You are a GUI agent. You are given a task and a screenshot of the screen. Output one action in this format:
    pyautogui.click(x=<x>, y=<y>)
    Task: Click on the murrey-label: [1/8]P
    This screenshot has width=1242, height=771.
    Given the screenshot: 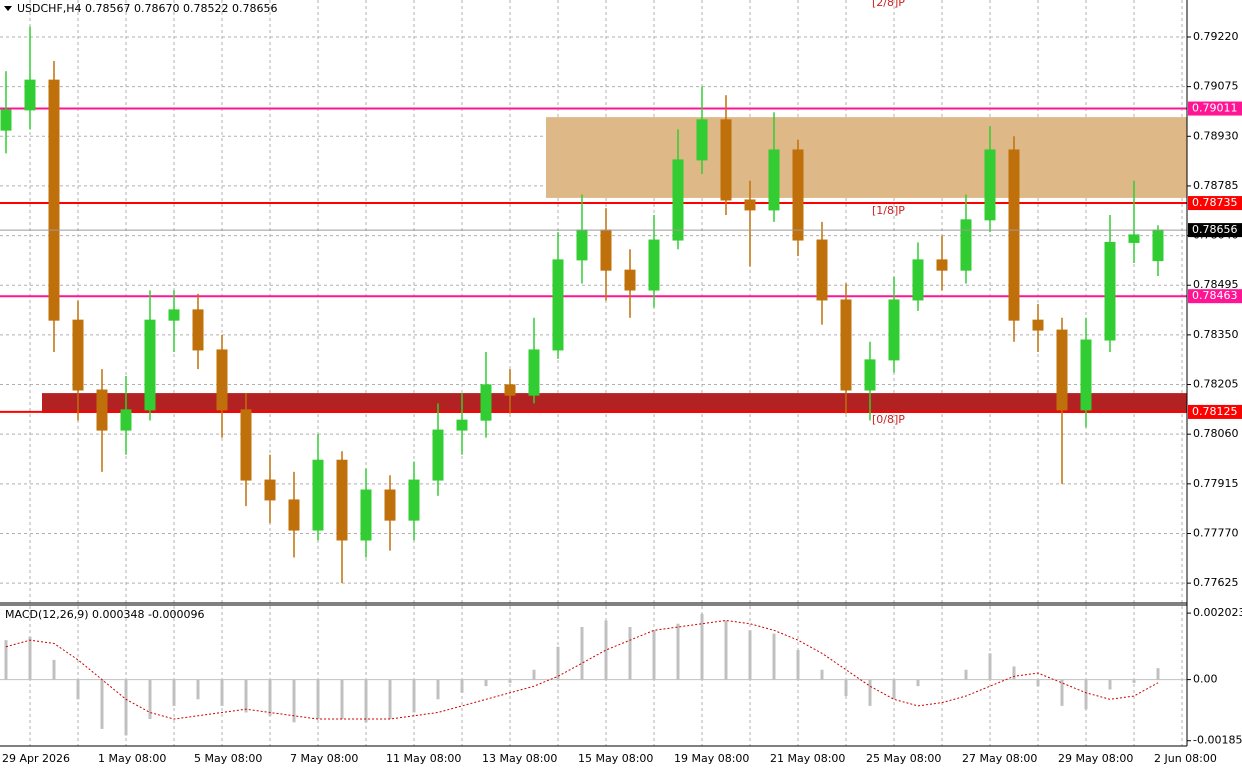 What is the action you would take?
    pyautogui.click(x=888, y=210)
    